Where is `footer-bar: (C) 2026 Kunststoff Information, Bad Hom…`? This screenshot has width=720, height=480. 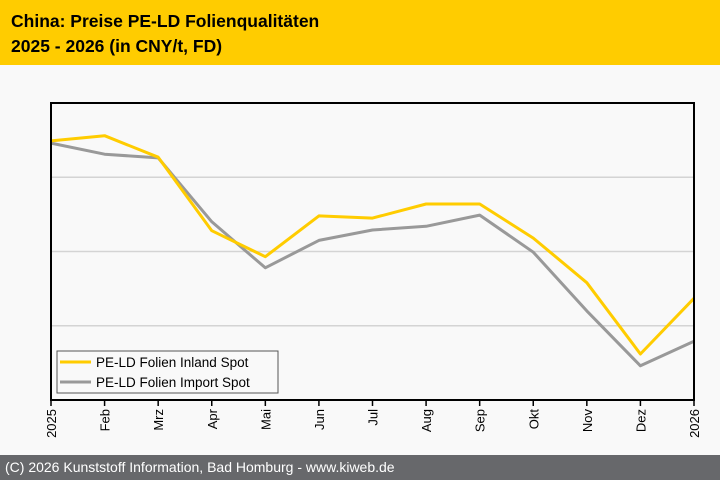 footer-bar: (C) 2026 Kunststoff Information, Bad Hom… is located at coordinates (360, 467).